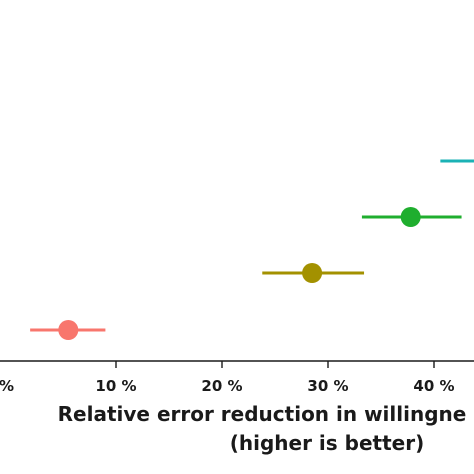 This screenshot has height=474, width=474. I want to click on x-tick-label: 30 %, so click(327, 386).